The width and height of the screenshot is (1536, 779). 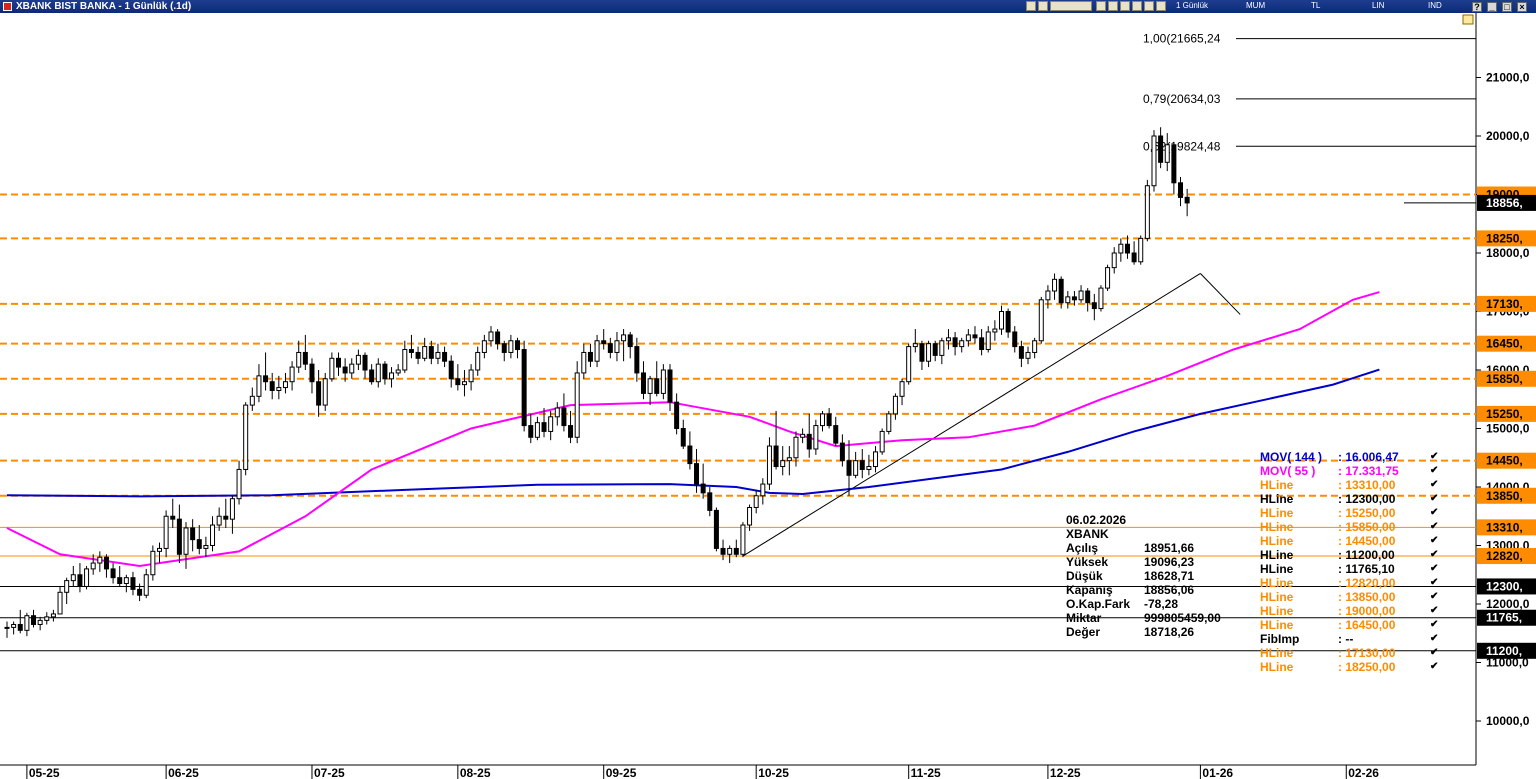 I want to click on legend-row: HLine: 18250,00 ✔, so click(x=1360, y=667).